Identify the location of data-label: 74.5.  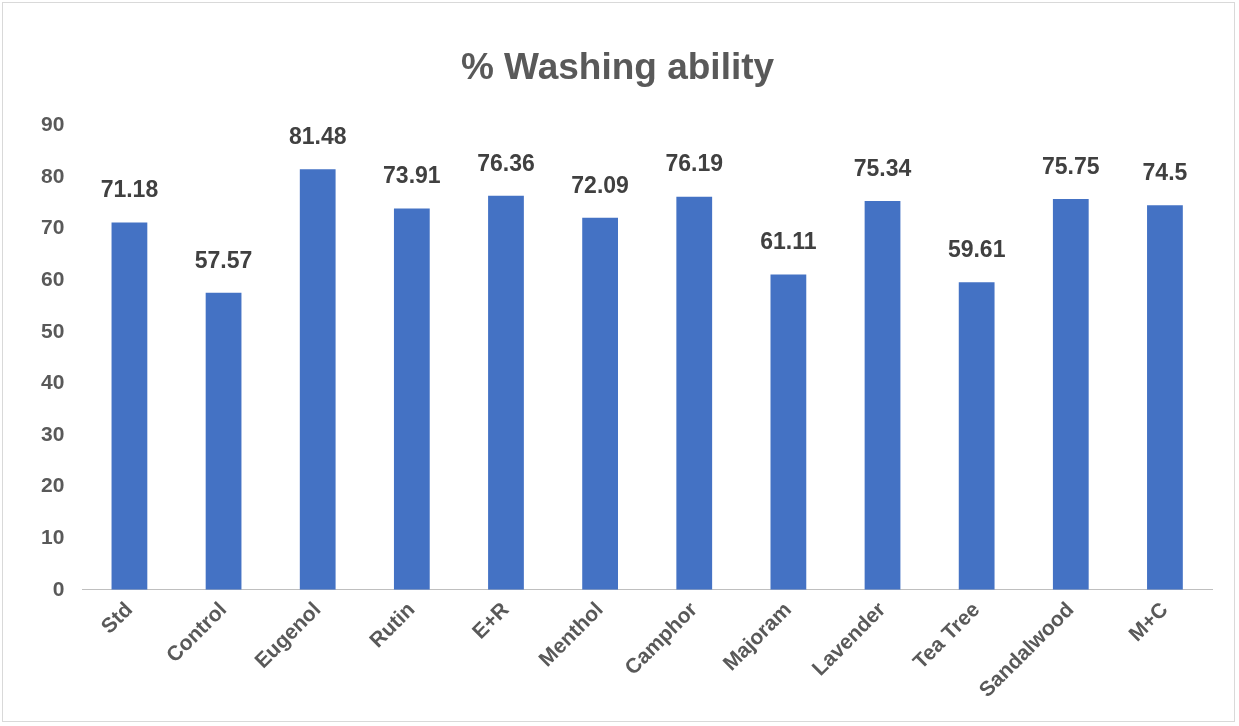
(1165, 172).